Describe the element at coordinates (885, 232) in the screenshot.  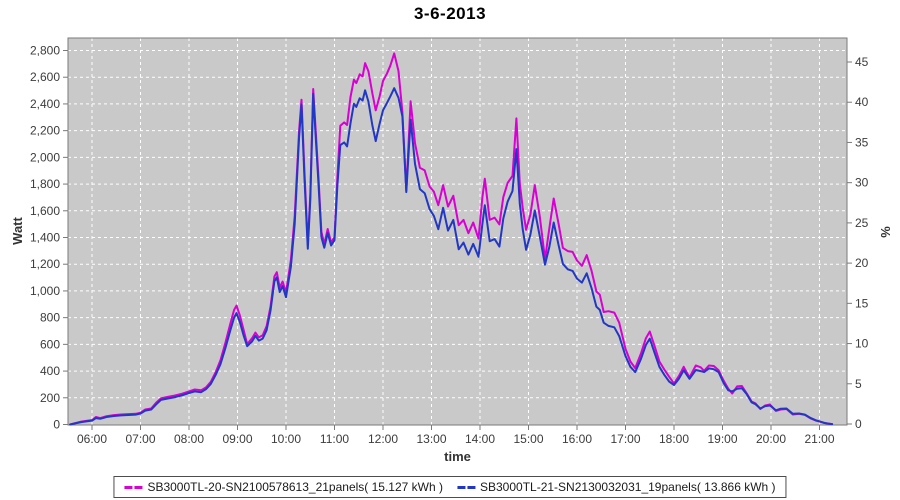
I see `y-axis-right-title: %` at that location.